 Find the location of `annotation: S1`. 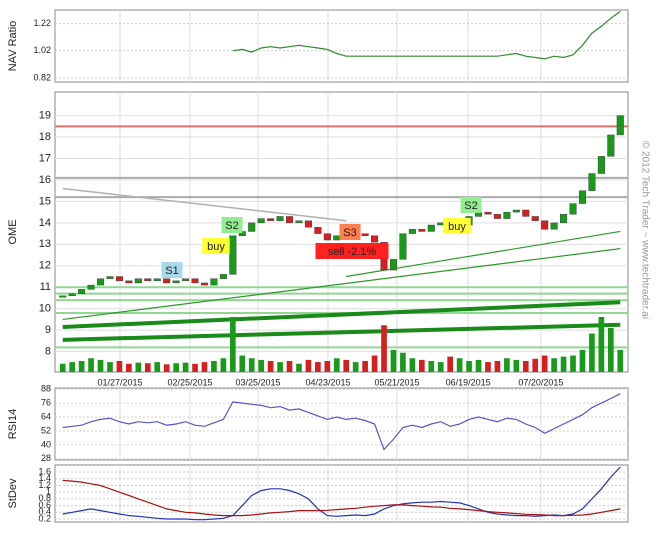

annotation: S1 is located at coordinates (172, 270).